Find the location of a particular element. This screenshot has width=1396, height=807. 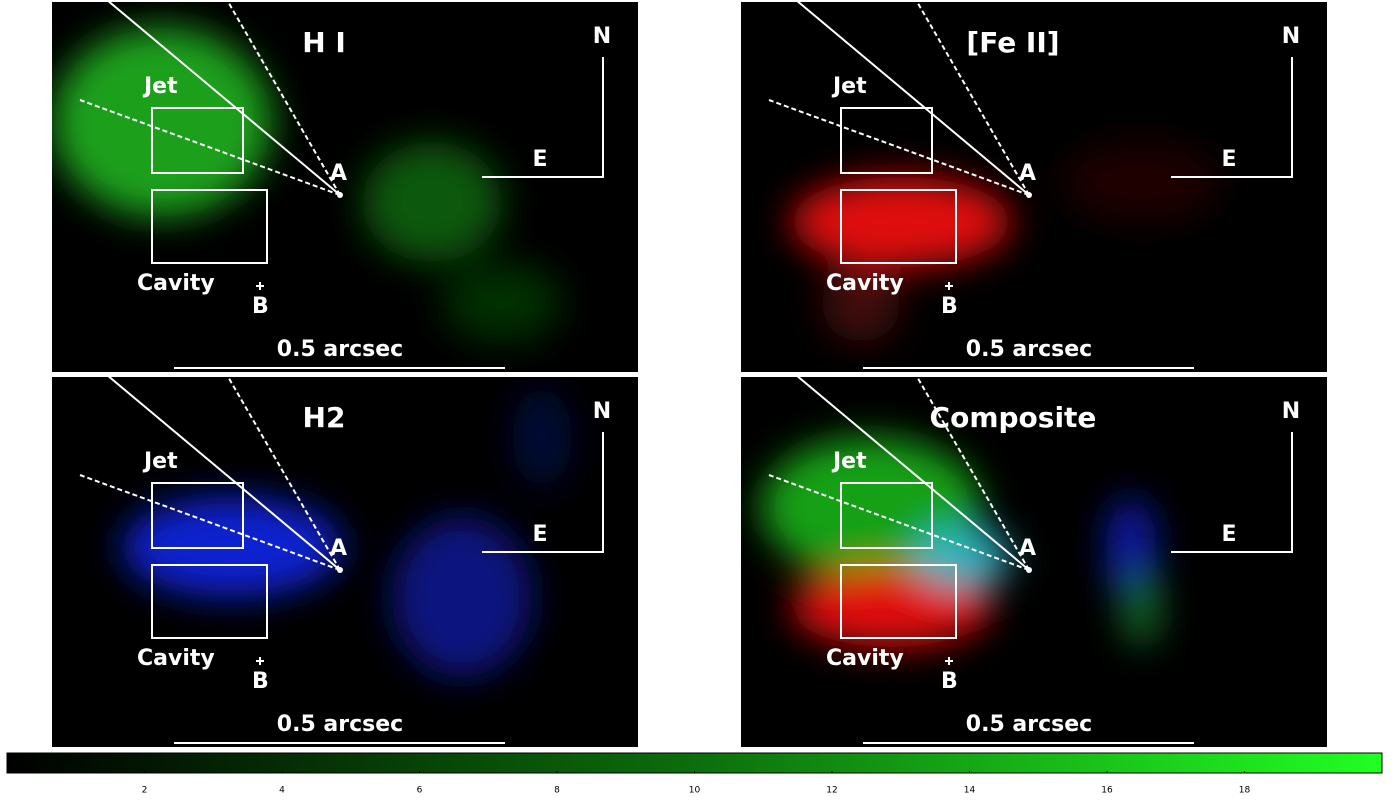

colorbar-tick-label: 8 is located at coordinates (557, 791).